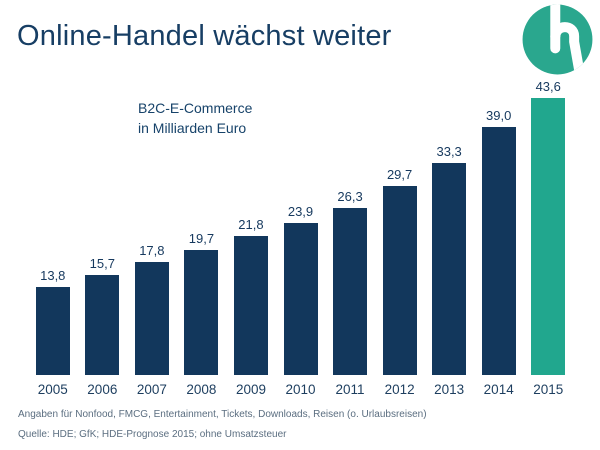 This screenshot has height=450, width=600. I want to click on x-axis-label: 2015, so click(548, 389).